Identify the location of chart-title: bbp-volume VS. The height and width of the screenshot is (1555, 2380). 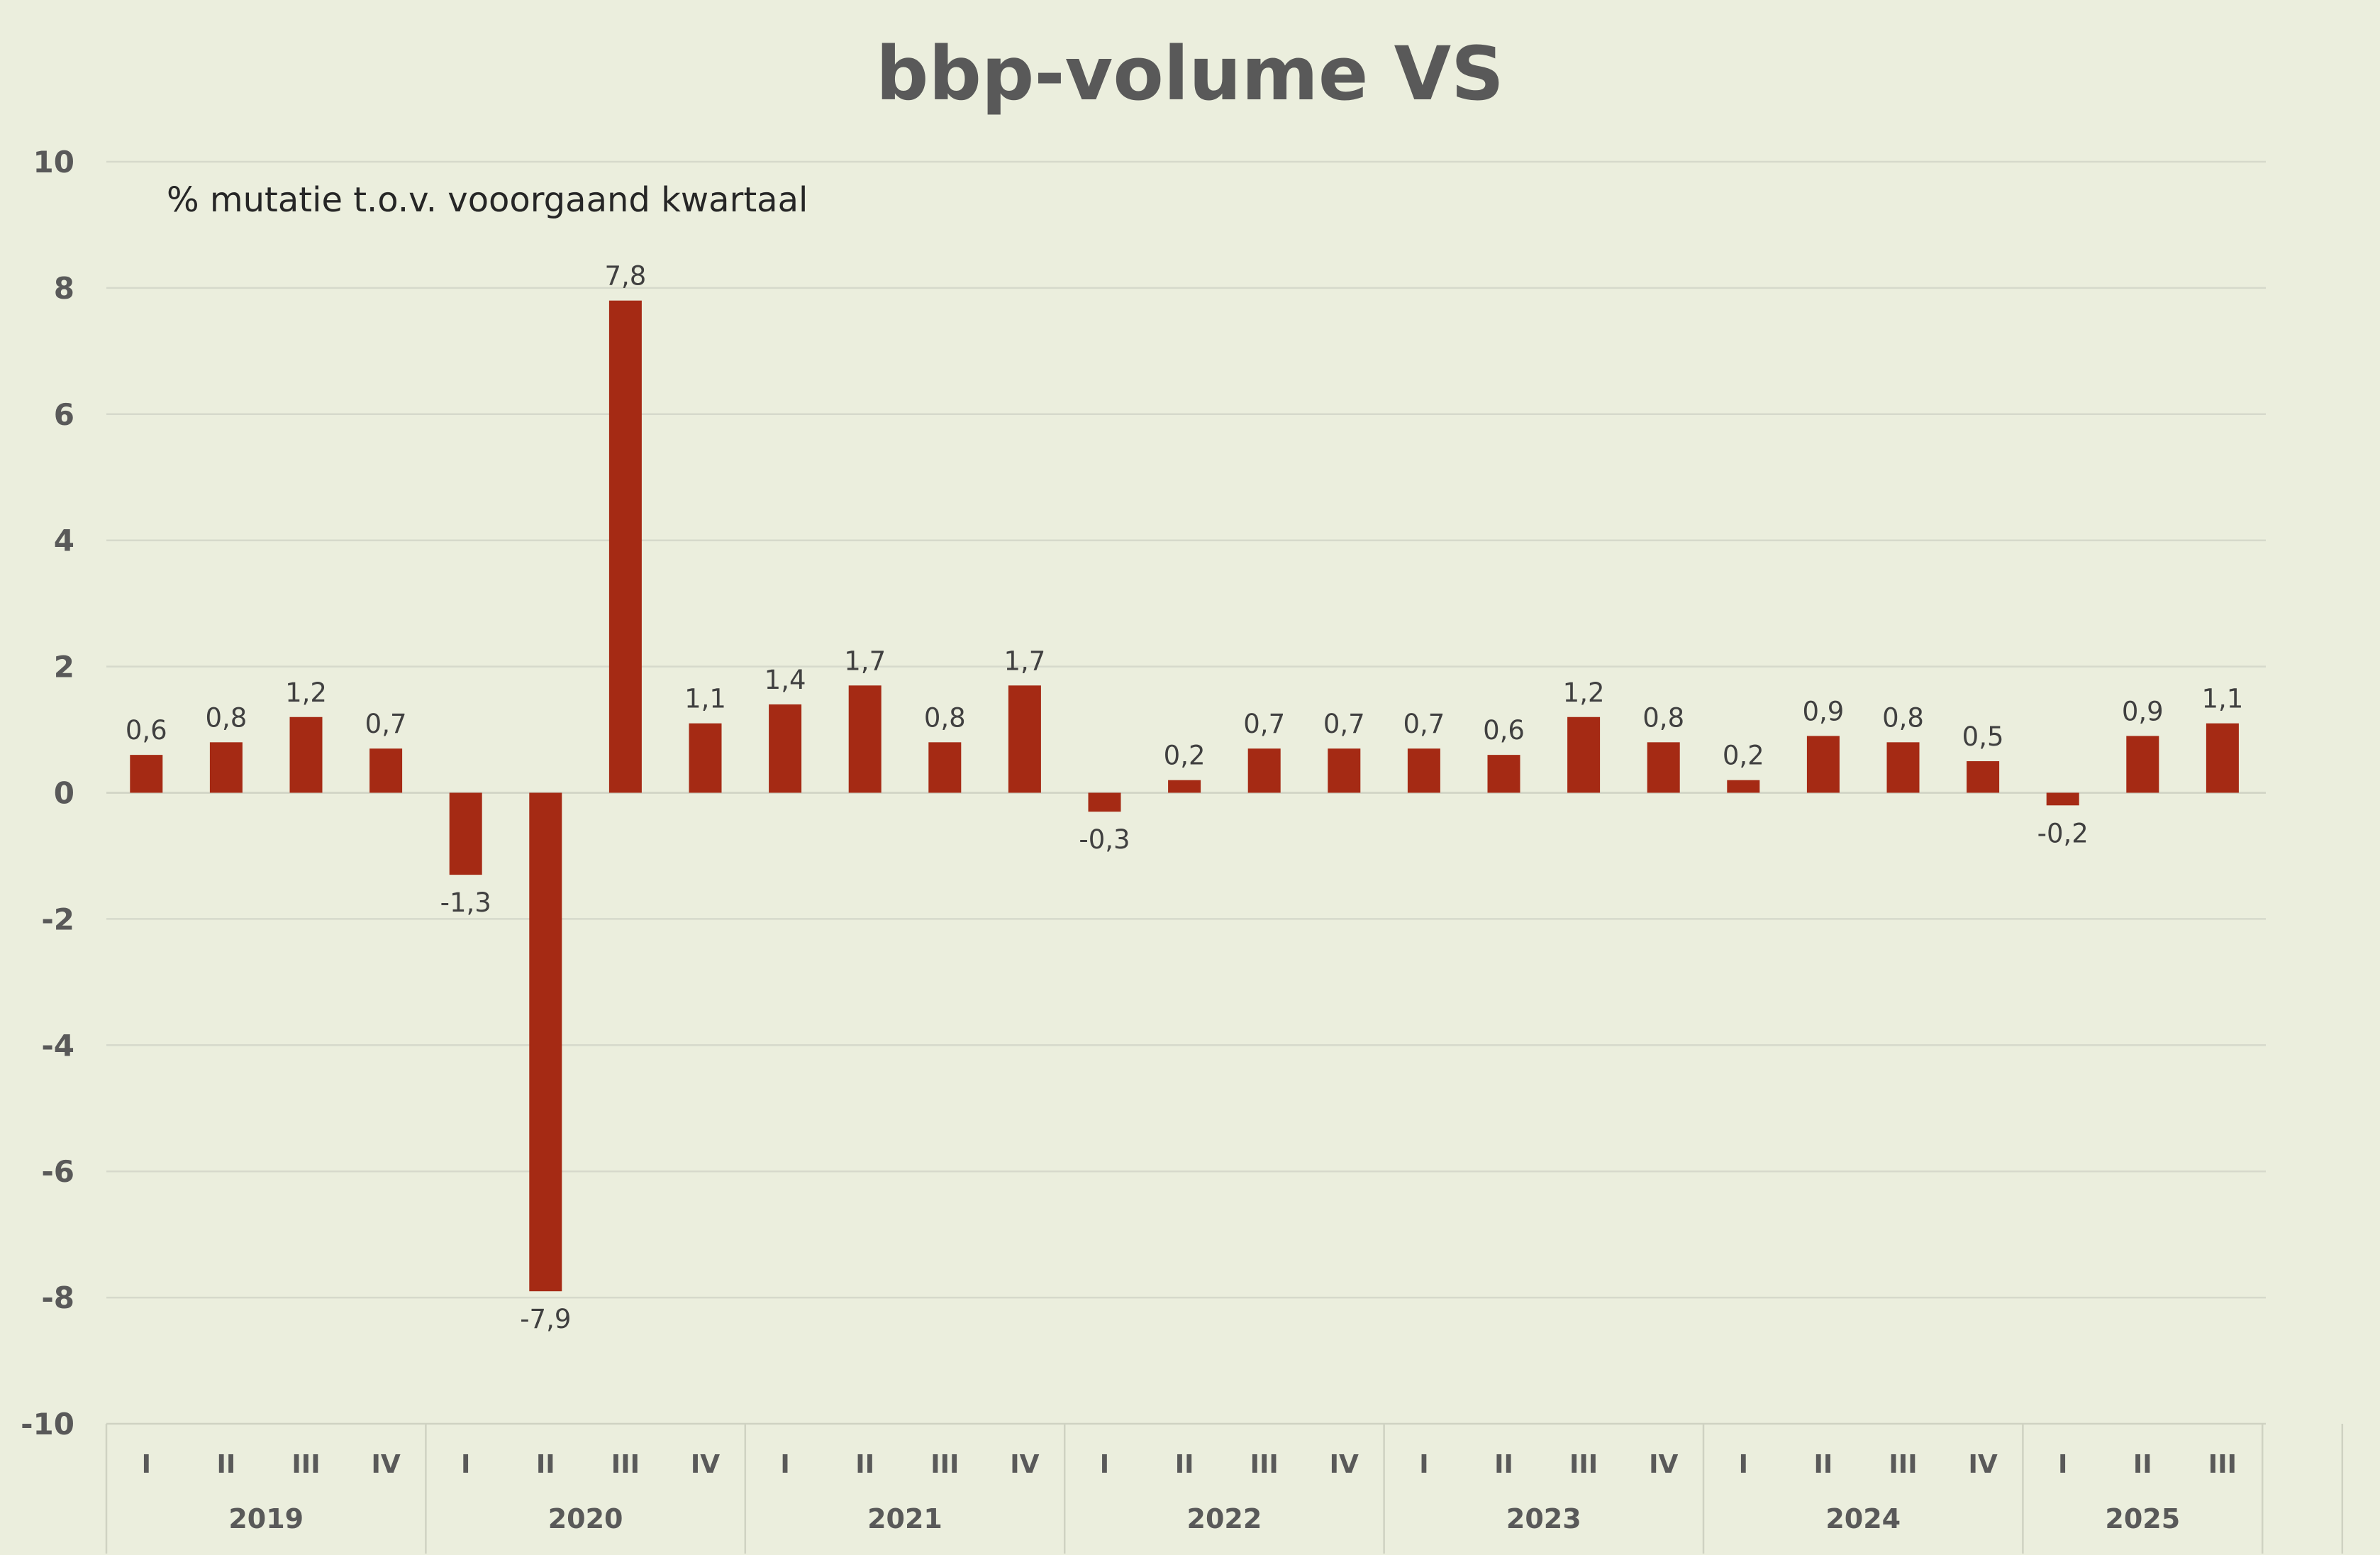
(1190, 74).